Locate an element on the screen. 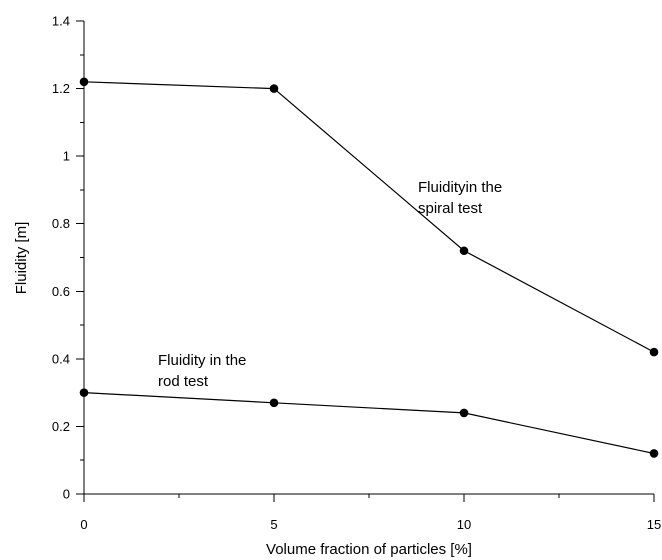 The height and width of the screenshot is (560, 662). y-tick-label: 1.2 is located at coordinates (61, 88).